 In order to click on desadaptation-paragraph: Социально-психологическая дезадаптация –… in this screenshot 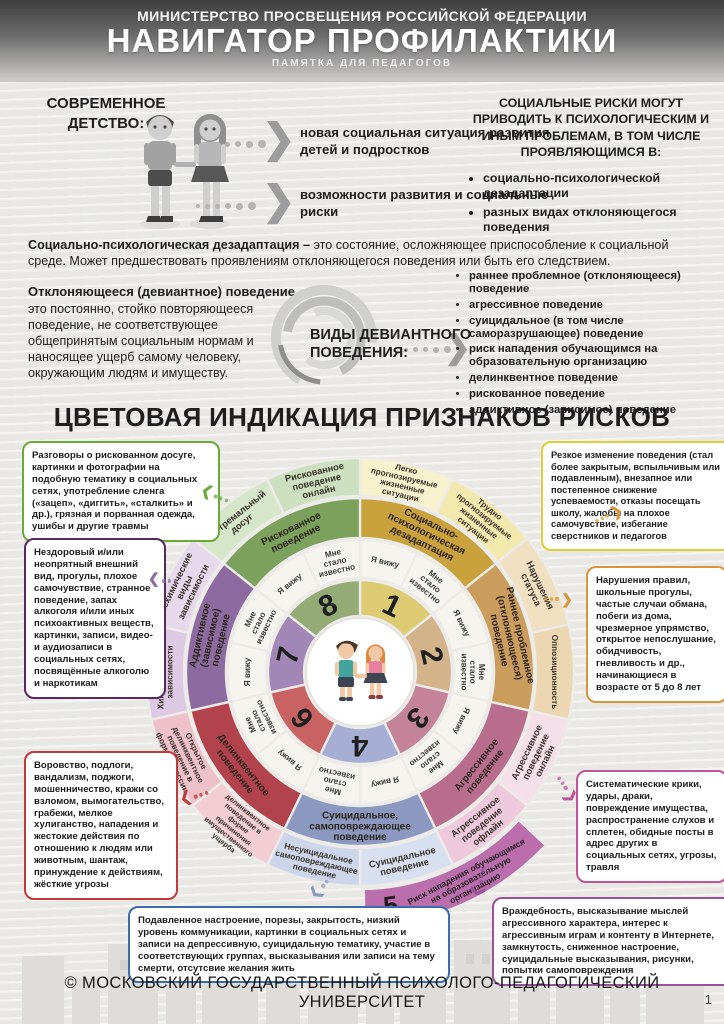, I will do `click(367, 253)`.